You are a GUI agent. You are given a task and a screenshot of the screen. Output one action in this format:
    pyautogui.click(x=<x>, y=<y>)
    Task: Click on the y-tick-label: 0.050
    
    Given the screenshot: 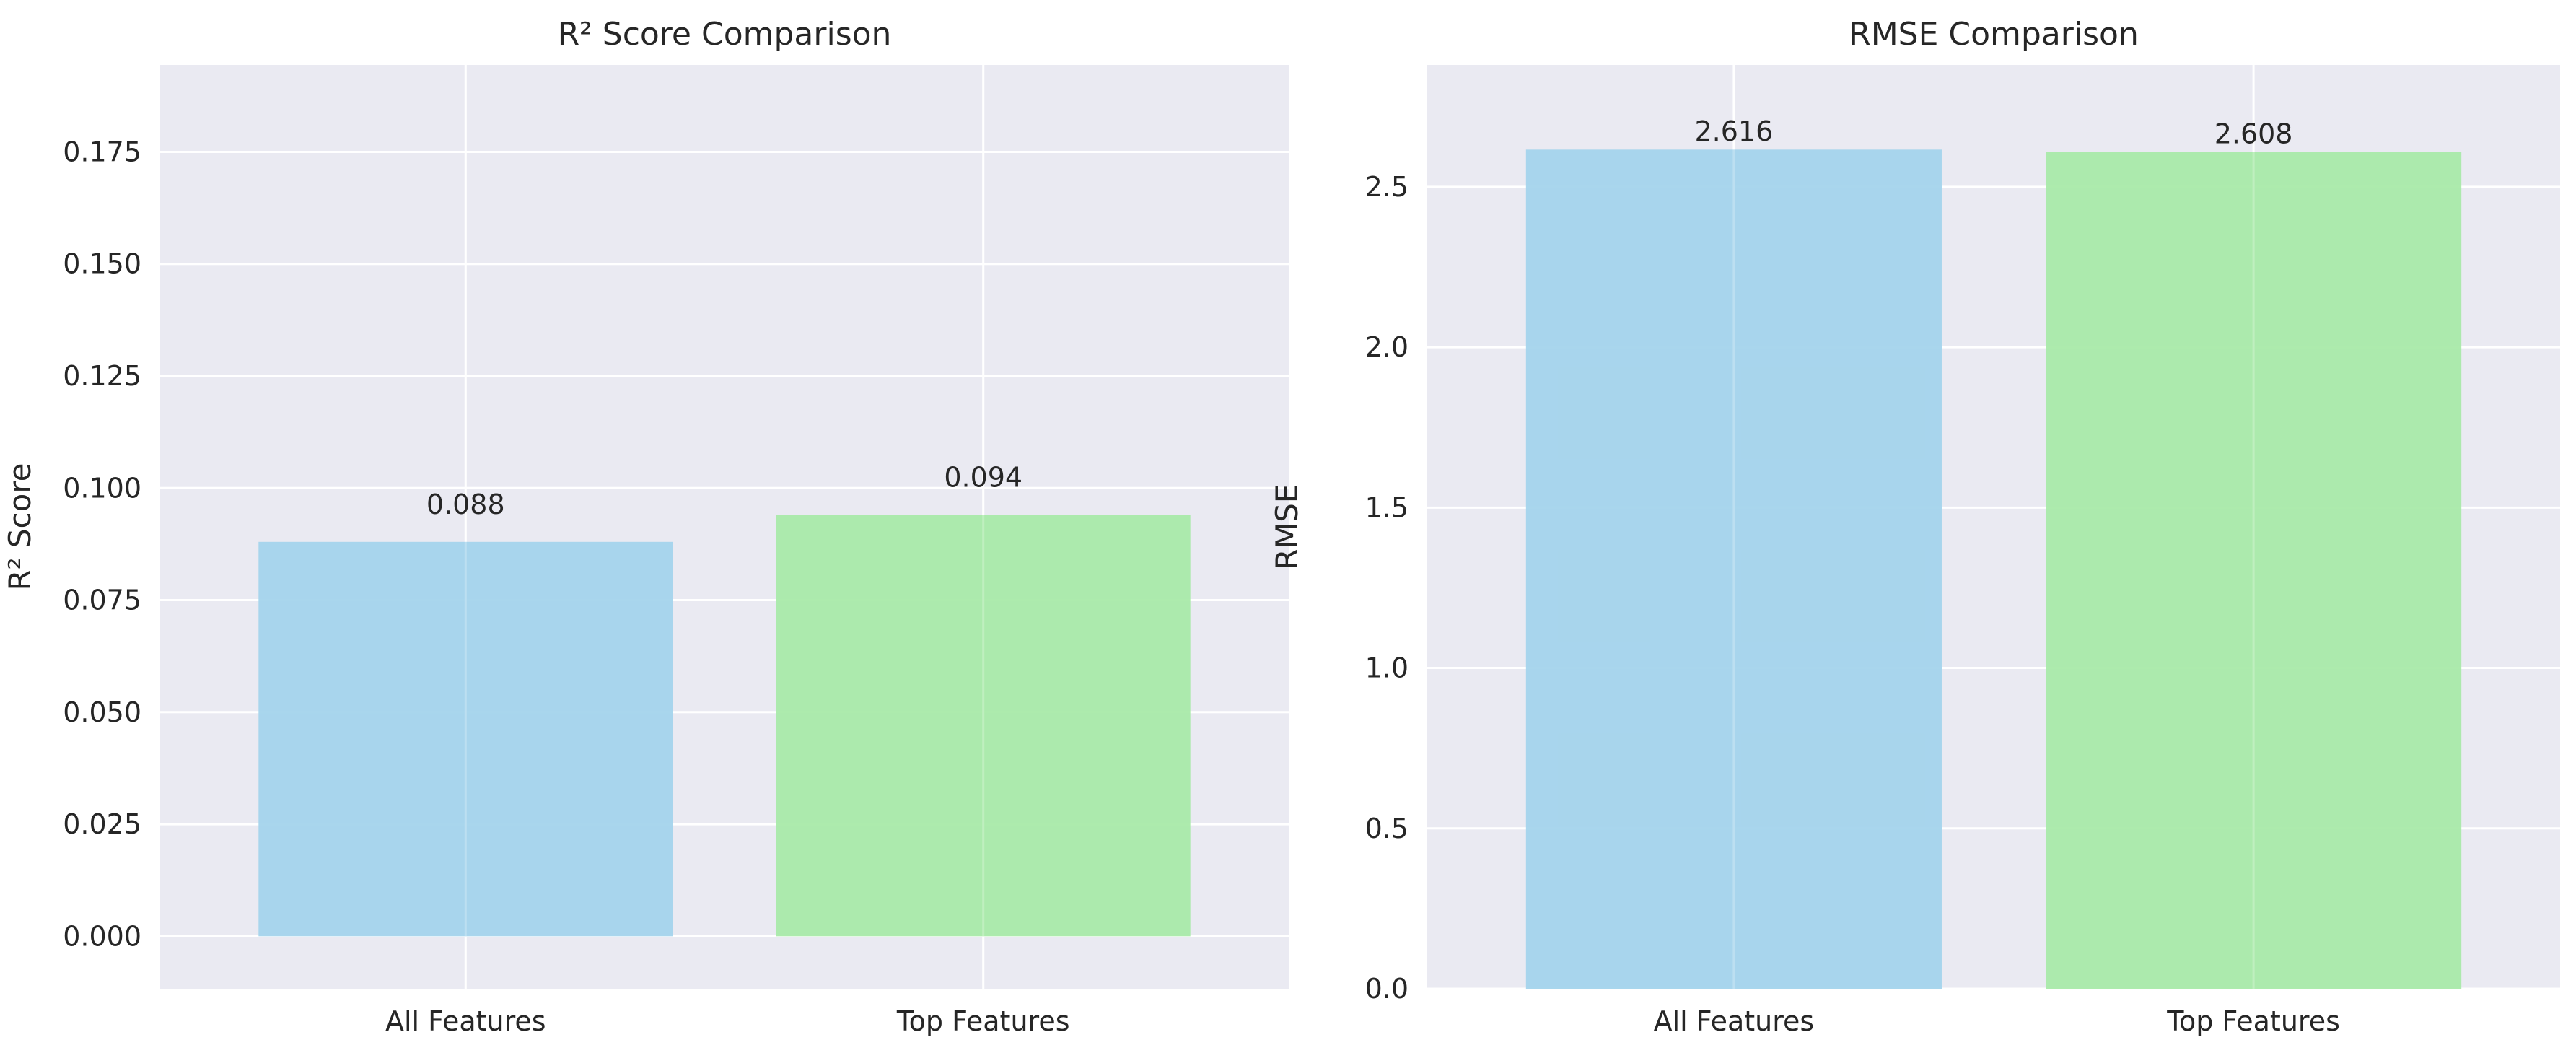 What is the action you would take?
    pyautogui.click(x=102, y=712)
    